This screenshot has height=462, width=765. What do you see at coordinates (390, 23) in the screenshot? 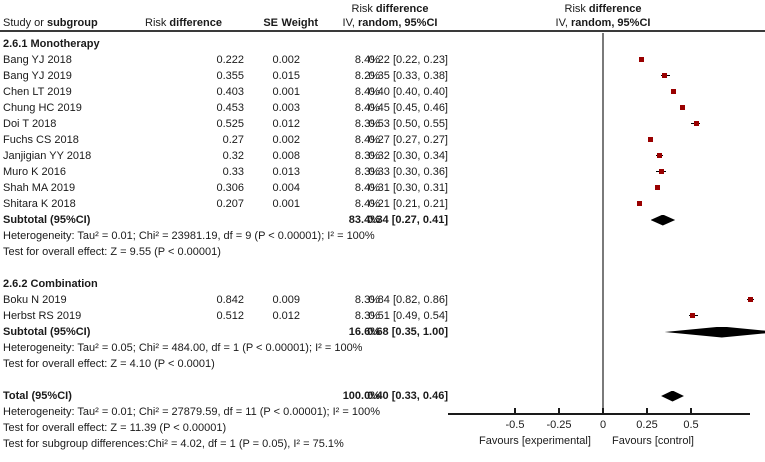
I see `effect-column-header-line2: IV, random, 95%CI` at bounding box center [390, 23].